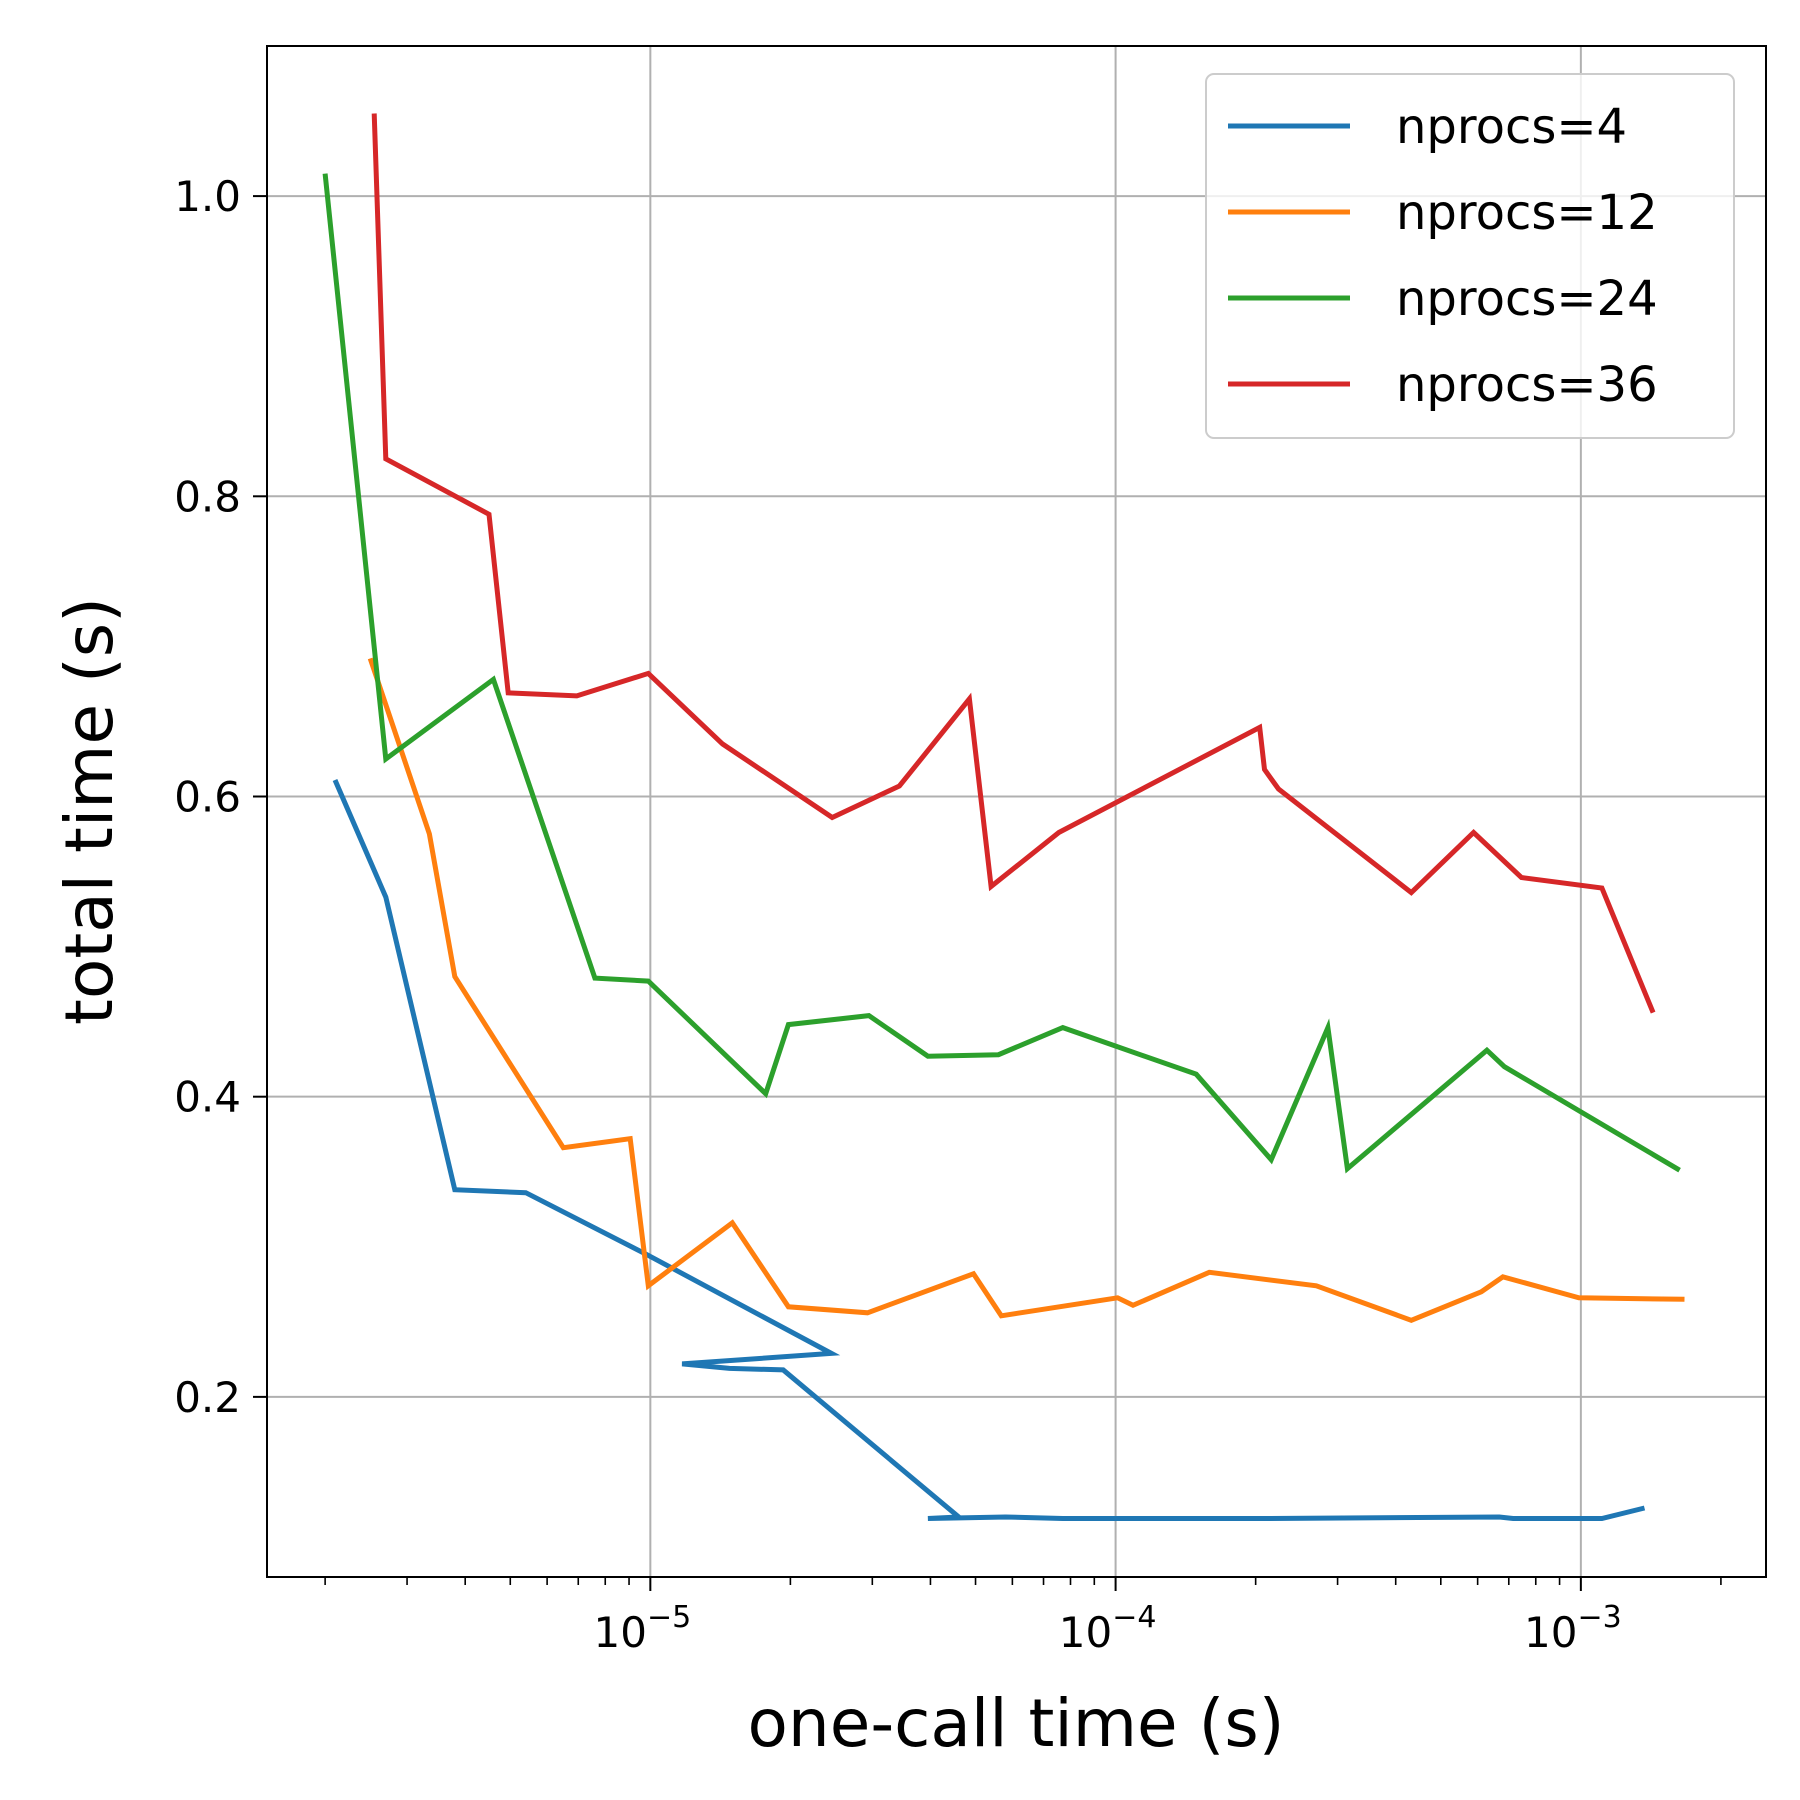 The image size is (1800, 1800). I want to click on legend-label: nprocs=12, so click(1527, 213).